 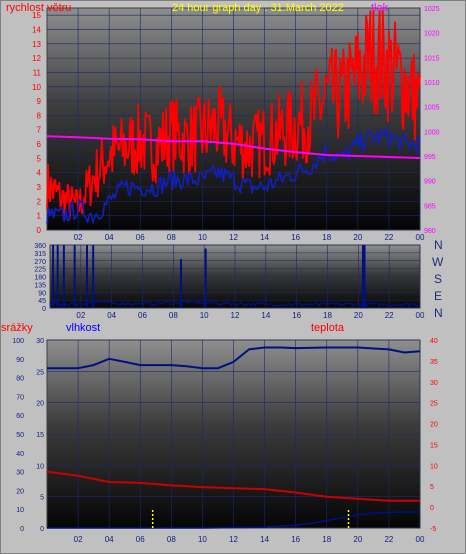 I want to click on direction-y-tick-label: 135, so click(x=40, y=285).